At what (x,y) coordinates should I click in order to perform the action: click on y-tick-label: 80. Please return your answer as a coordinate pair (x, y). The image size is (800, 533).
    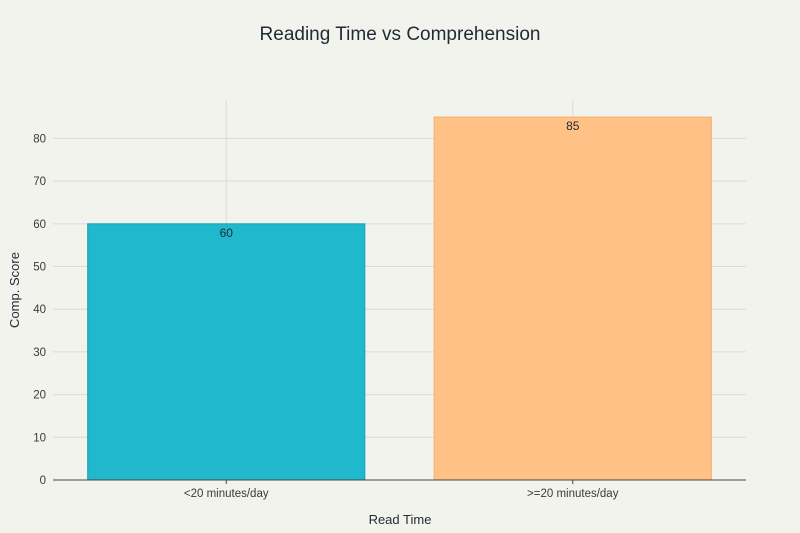
    Looking at the image, I should click on (39, 139).